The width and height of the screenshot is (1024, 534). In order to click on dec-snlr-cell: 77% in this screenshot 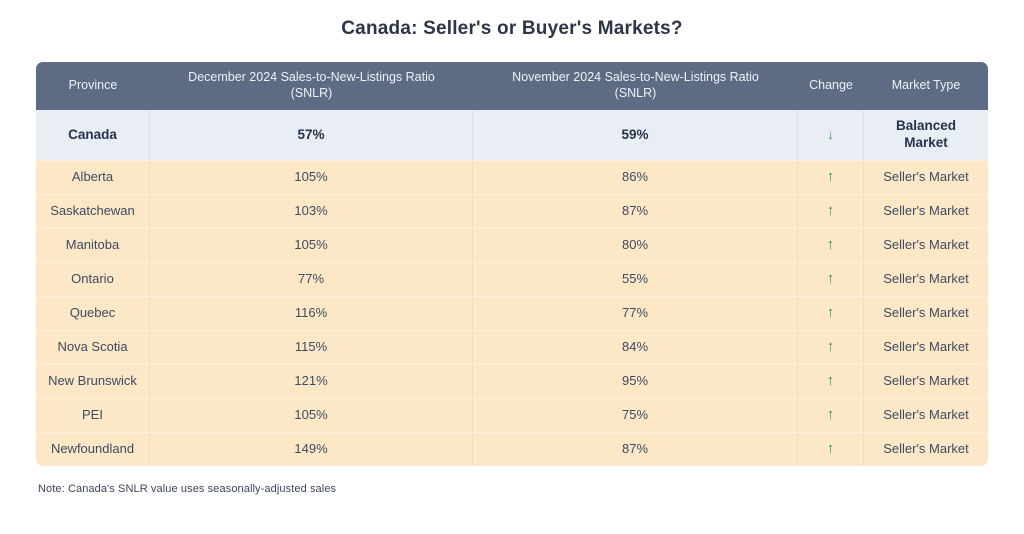, I will do `click(311, 279)`.